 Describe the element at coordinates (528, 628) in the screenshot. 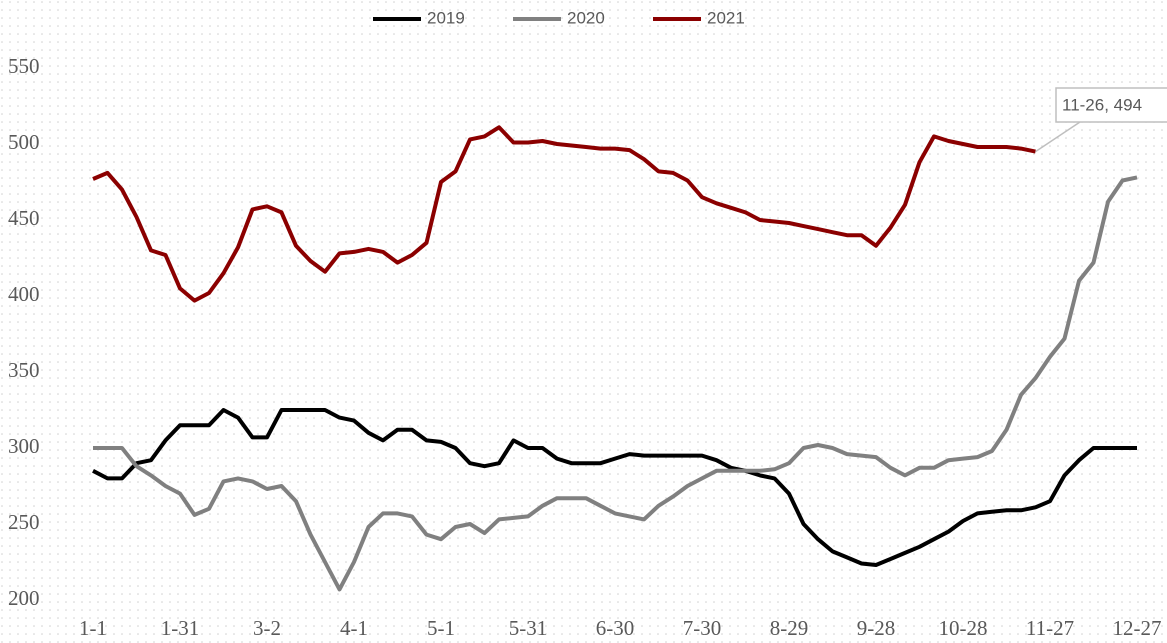

I see `x-tick-label: 5-31` at that location.